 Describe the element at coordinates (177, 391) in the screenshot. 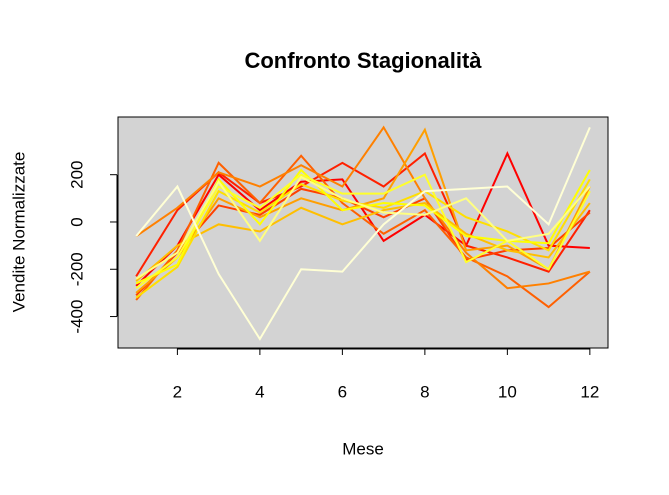

I see `x-tick-label: 2` at that location.